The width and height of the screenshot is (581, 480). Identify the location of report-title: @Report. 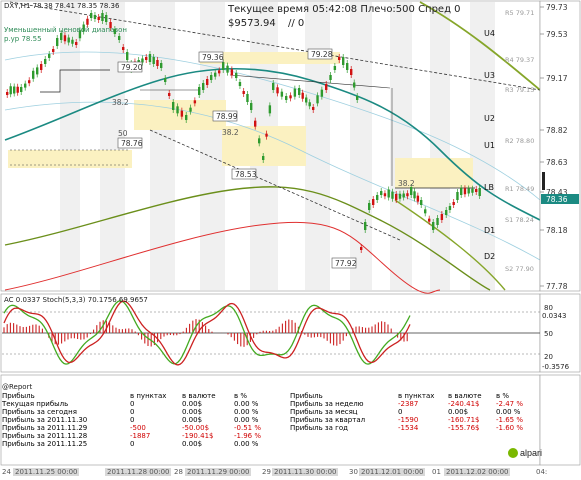
(17, 387).